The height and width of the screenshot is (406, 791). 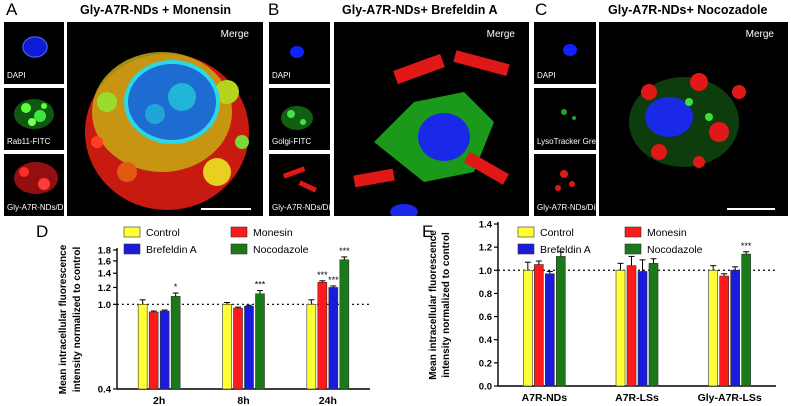 What do you see at coordinates (570, 50) in the screenshot?
I see `dapi-nucleus-c` at bounding box center [570, 50].